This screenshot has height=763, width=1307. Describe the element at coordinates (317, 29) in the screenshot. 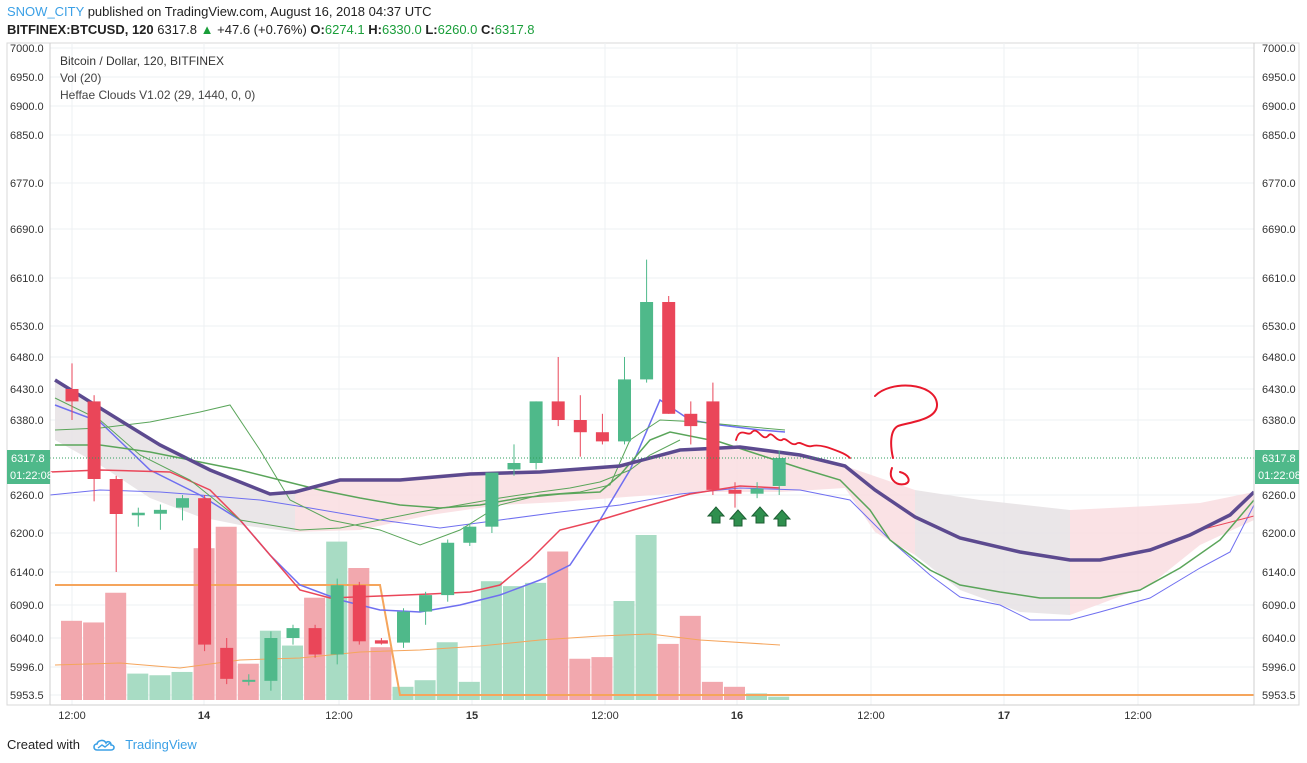

I see `open-label: O:` at that location.